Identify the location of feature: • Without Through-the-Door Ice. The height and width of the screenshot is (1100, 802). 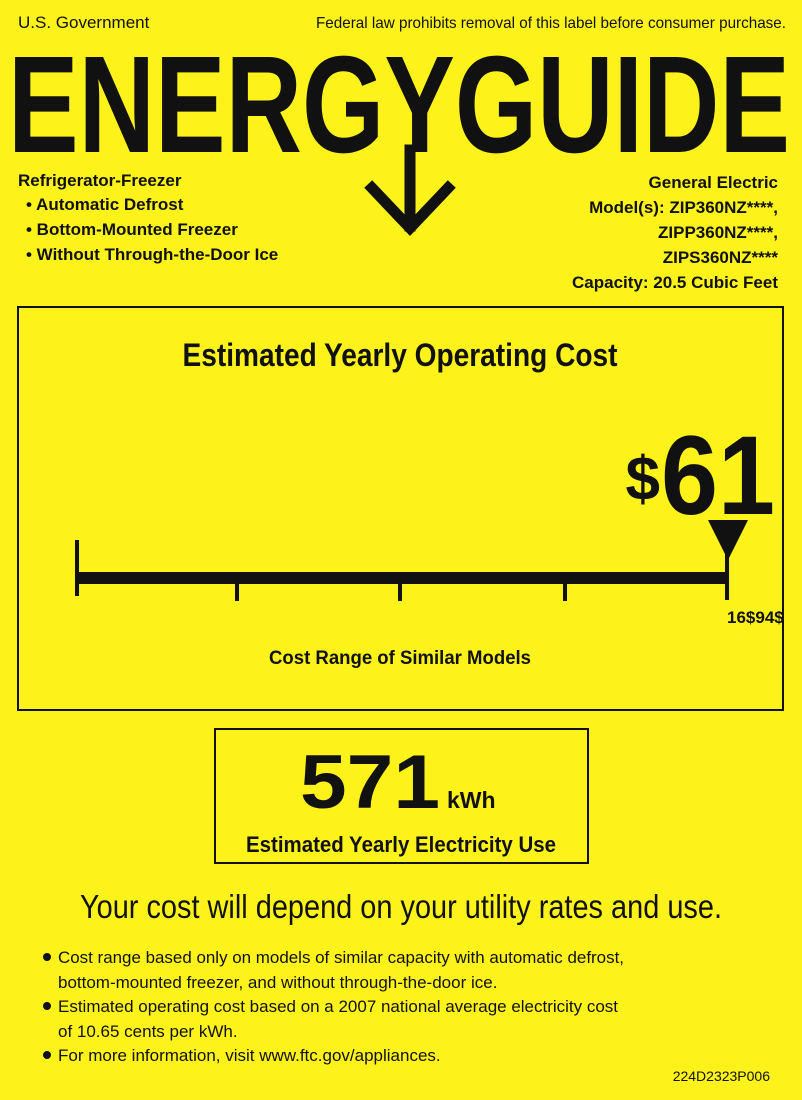
(152, 254).